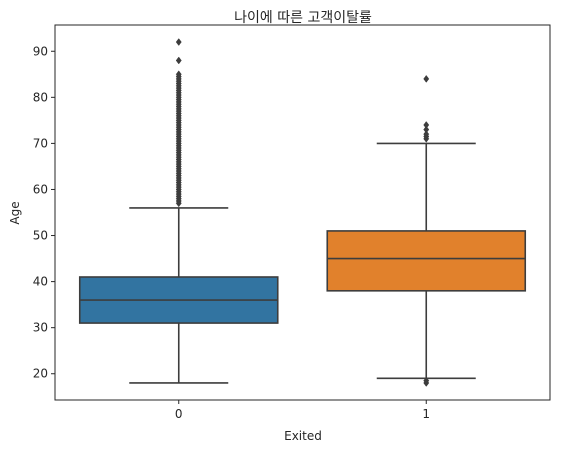 The image size is (561, 452). What do you see at coordinates (40, 51) in the screenshot?
I see `y-tick-label: 90` at bounding box center [40, 51].